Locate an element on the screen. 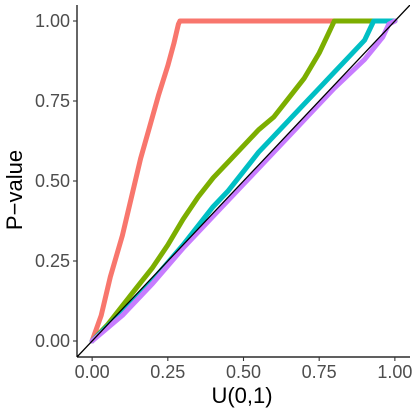  x-tick-label: 0.75 is located at coordinates (319, 372).